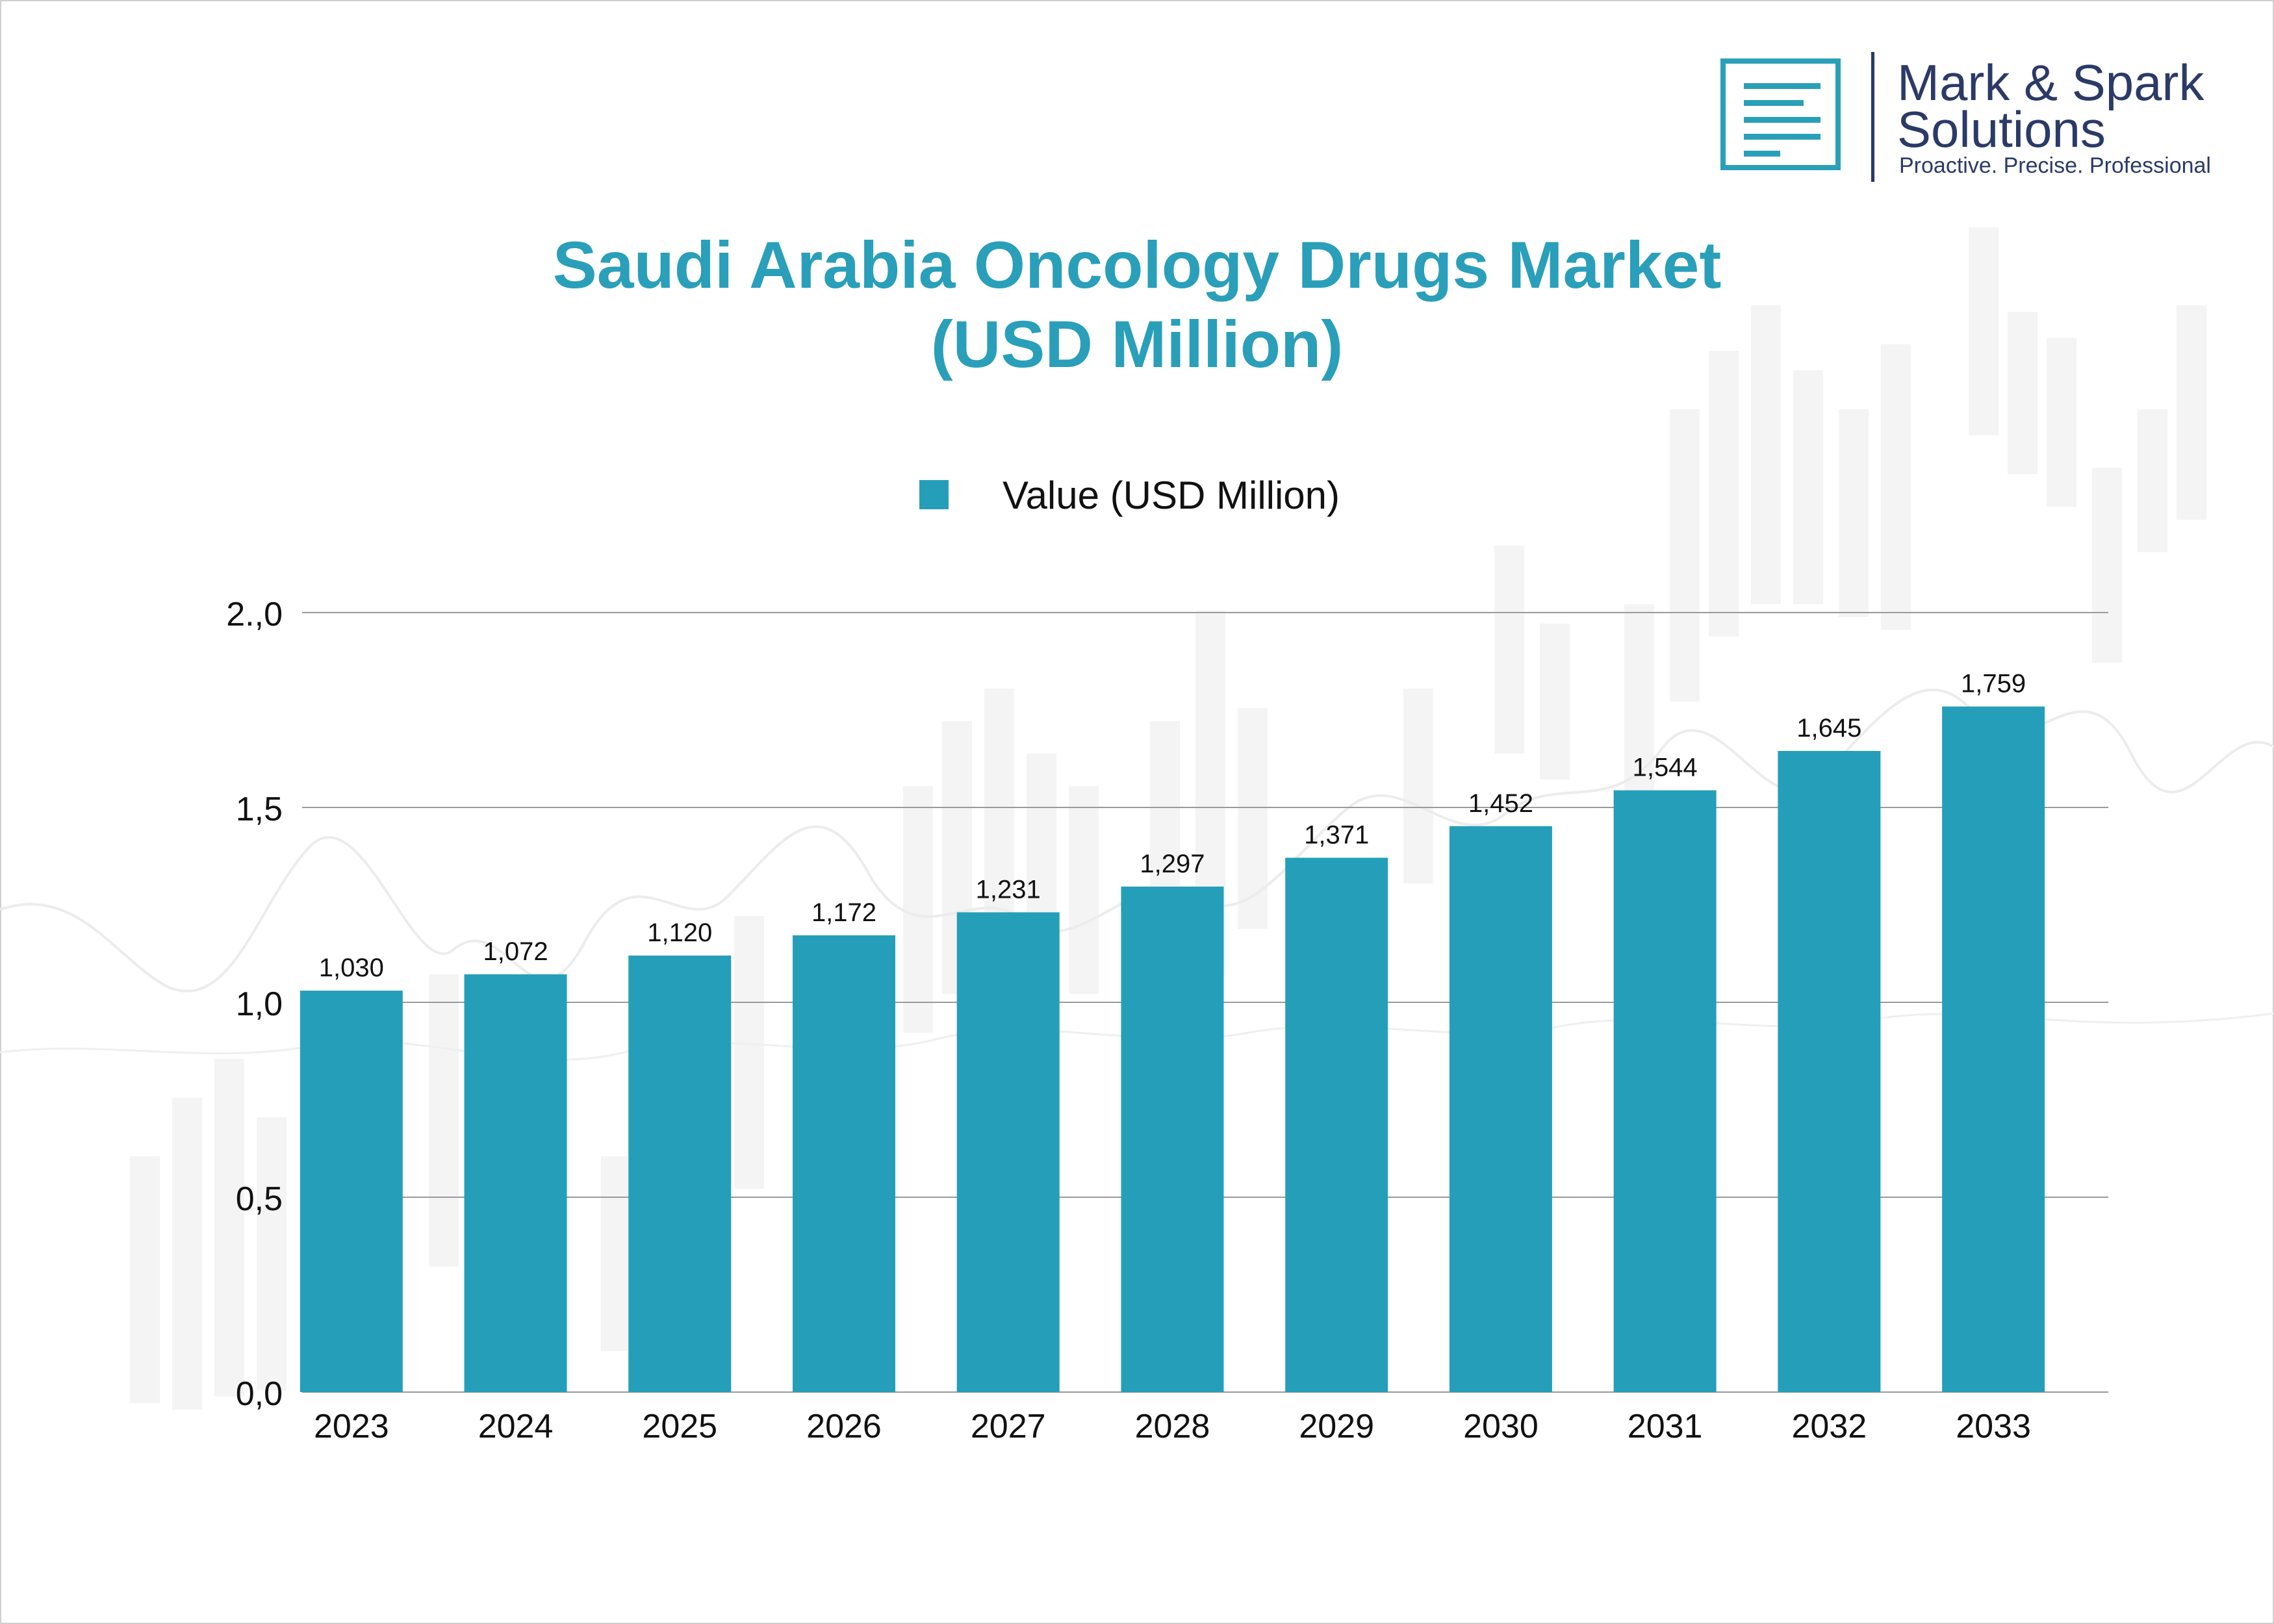  I want to click on data-label: 1,072, so click(515, 951).